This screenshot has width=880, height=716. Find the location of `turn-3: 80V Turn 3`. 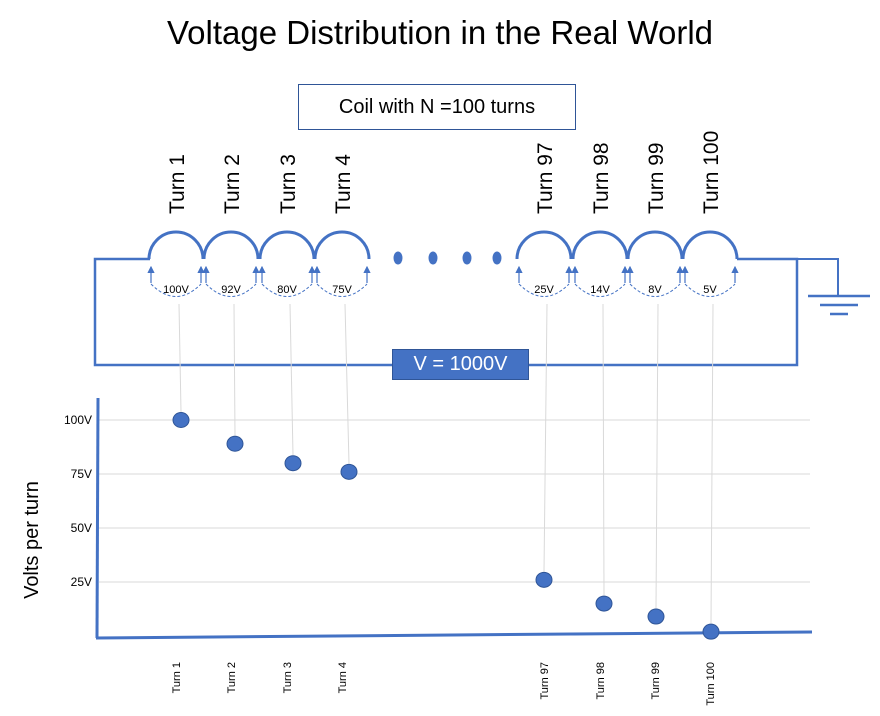

turn-3: 80V Turn 3 is located at coordinates (287, 305).